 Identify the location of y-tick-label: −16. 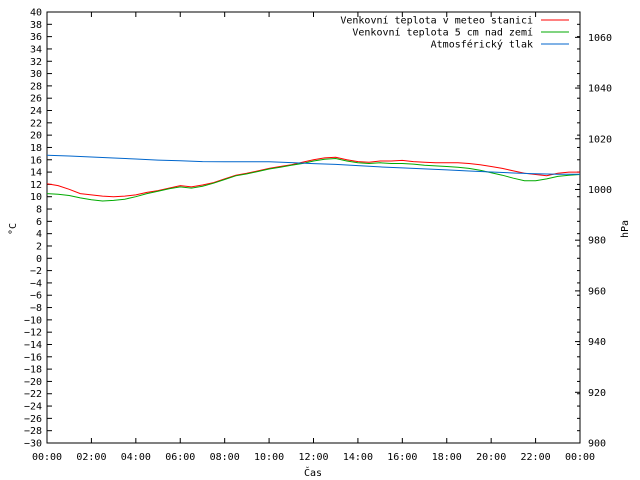
(33, 357).